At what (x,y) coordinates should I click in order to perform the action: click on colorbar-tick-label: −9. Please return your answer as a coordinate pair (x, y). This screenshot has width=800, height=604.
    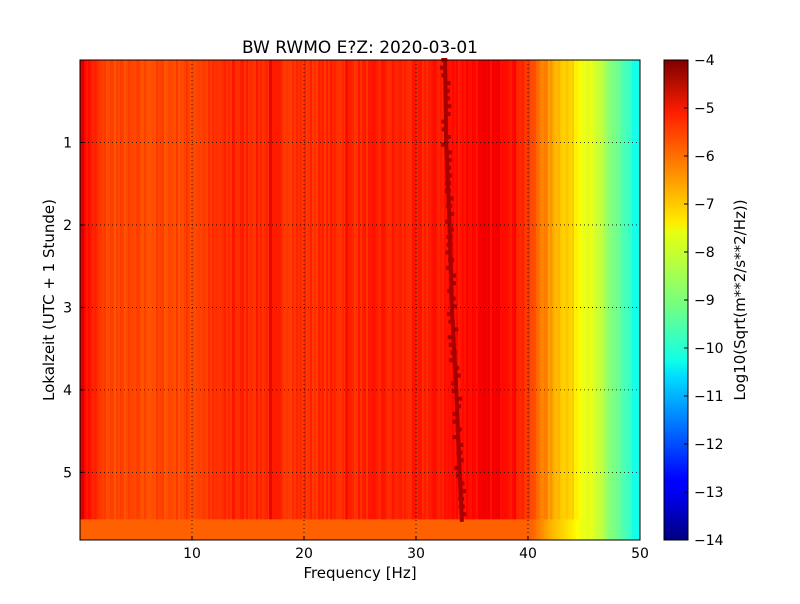
    Looking at the image, I should click on (704, 301).